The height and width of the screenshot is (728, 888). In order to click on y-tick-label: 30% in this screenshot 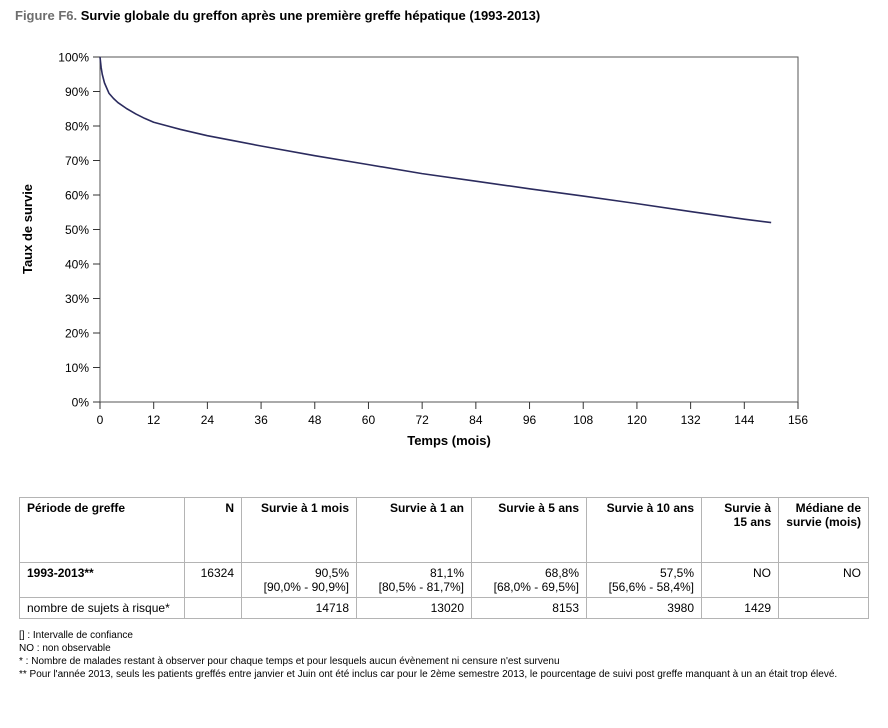, I will do `click(77, 299)`.